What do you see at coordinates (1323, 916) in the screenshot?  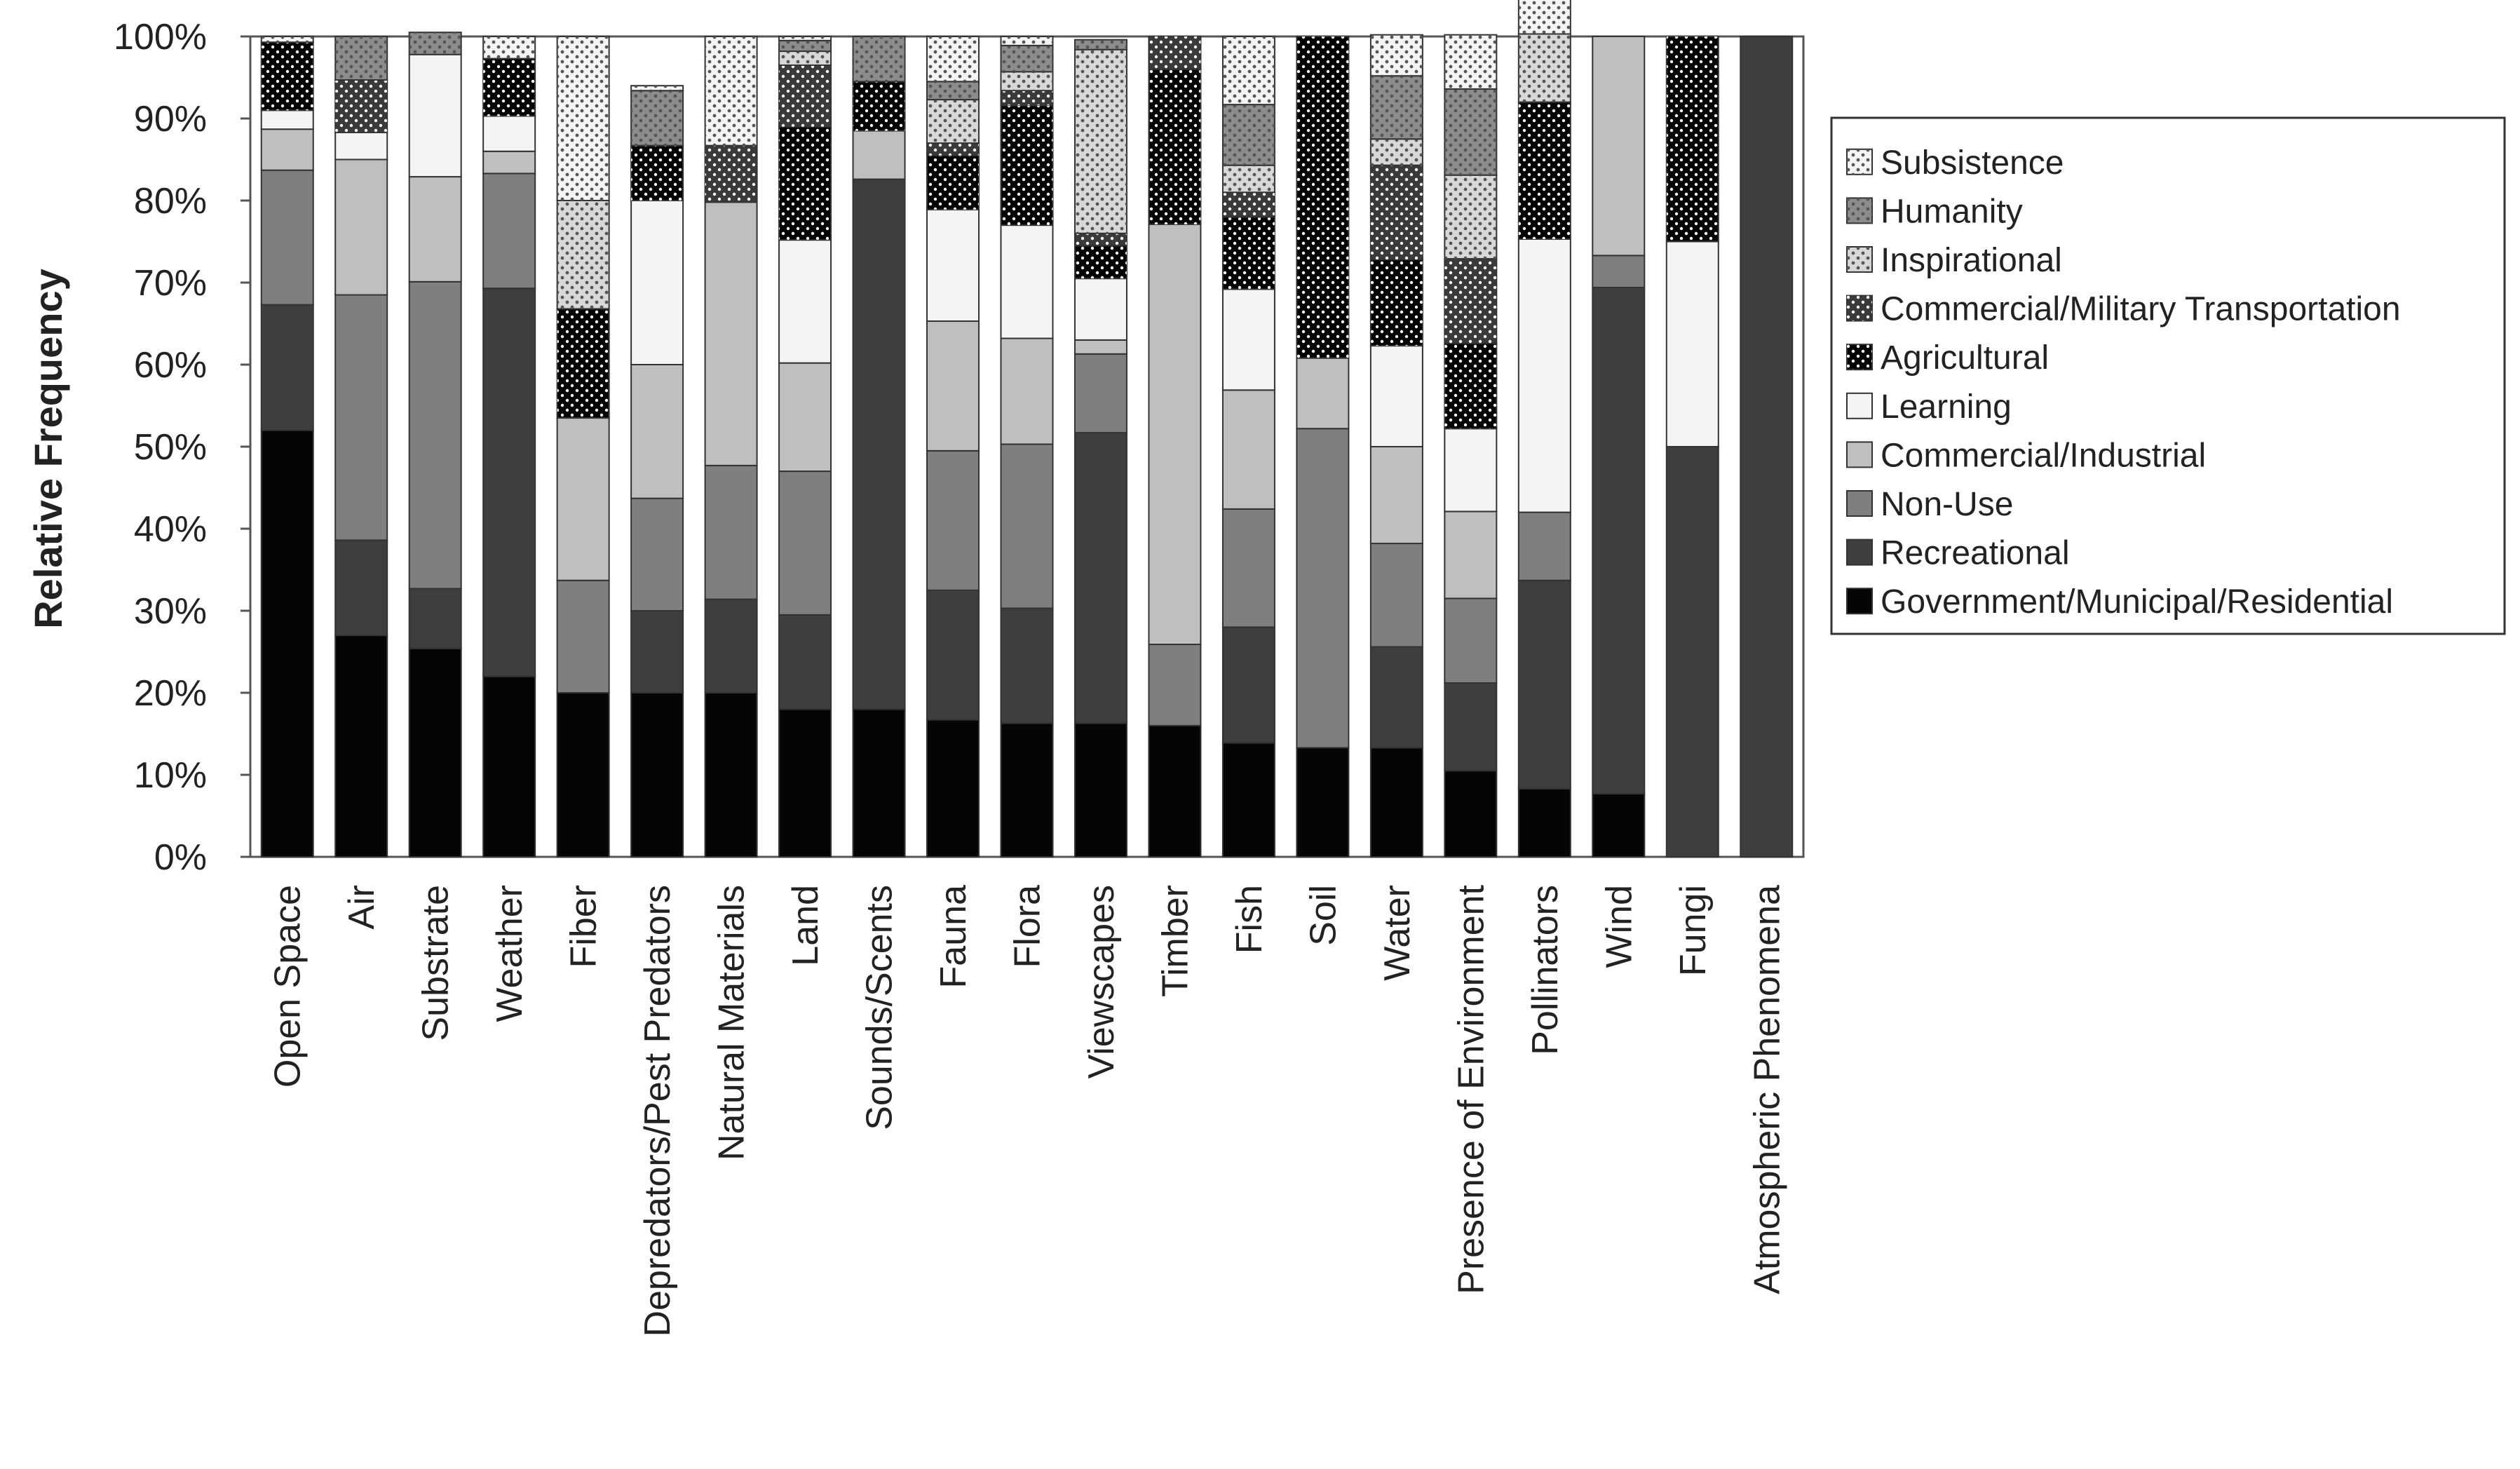 I see `x-category-label: Soil` at bounding box center [1323, 916].